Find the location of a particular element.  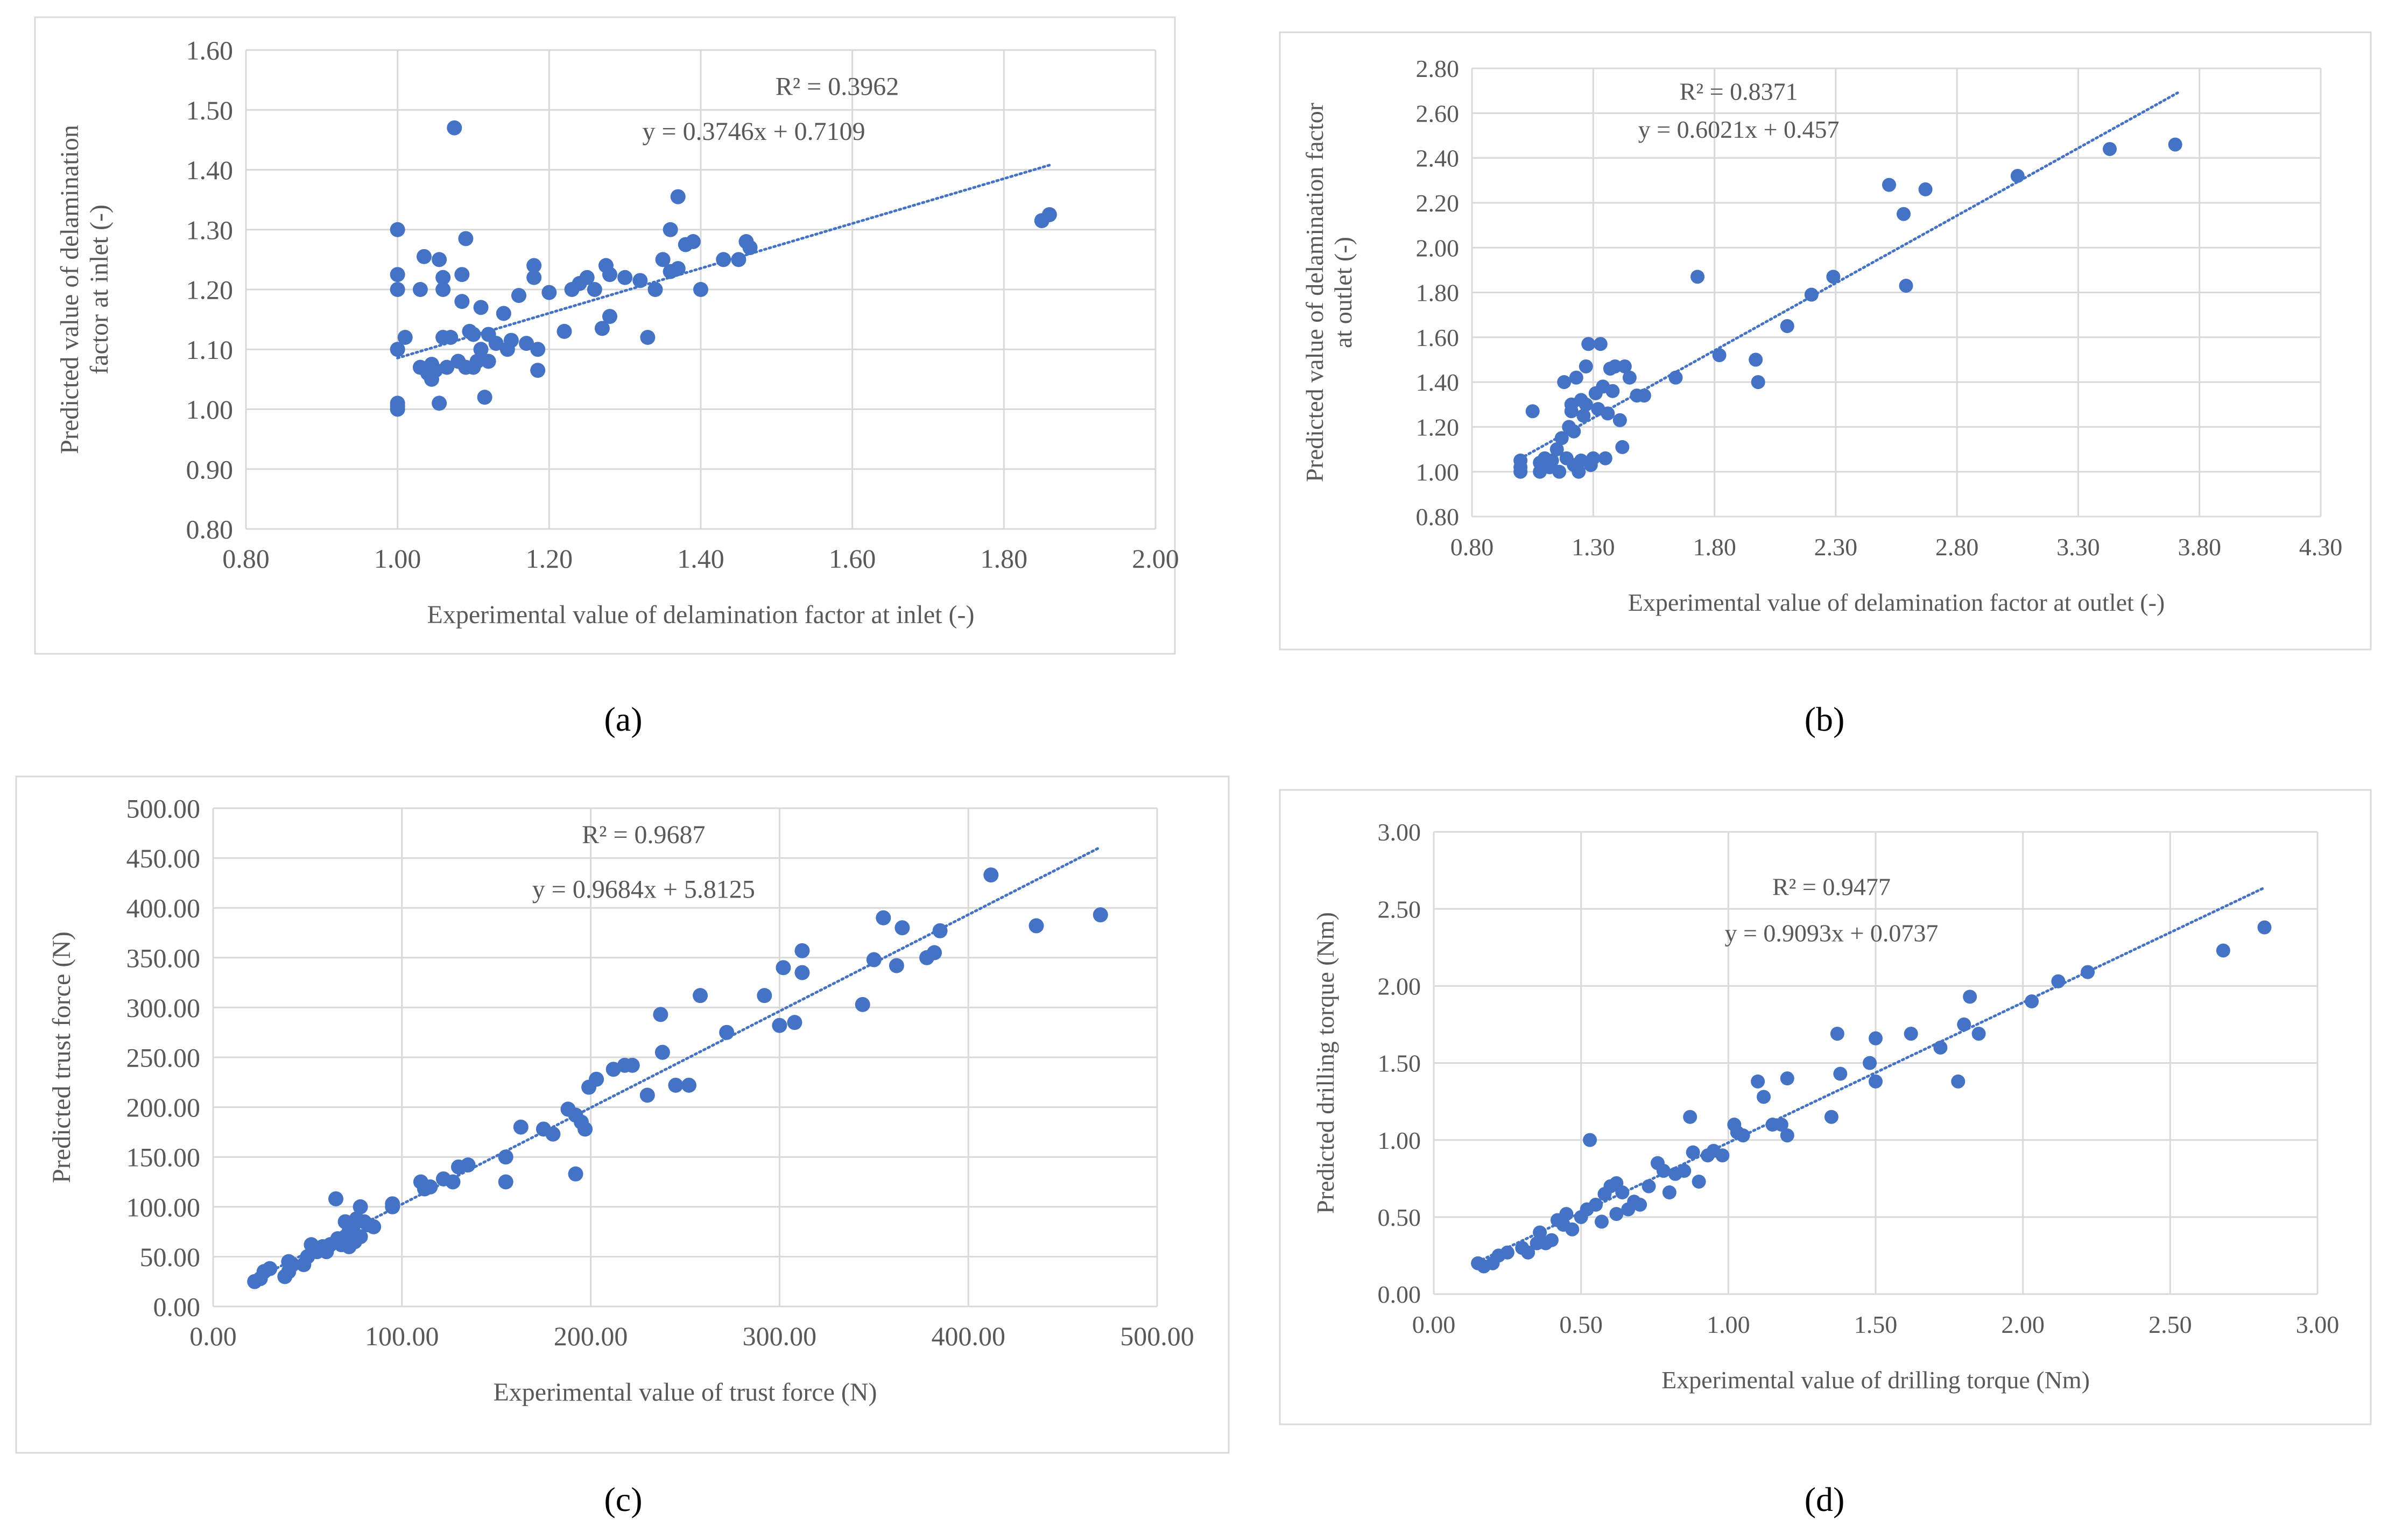

y-tick-label: 1.50 is located at coordinates (210, 110).